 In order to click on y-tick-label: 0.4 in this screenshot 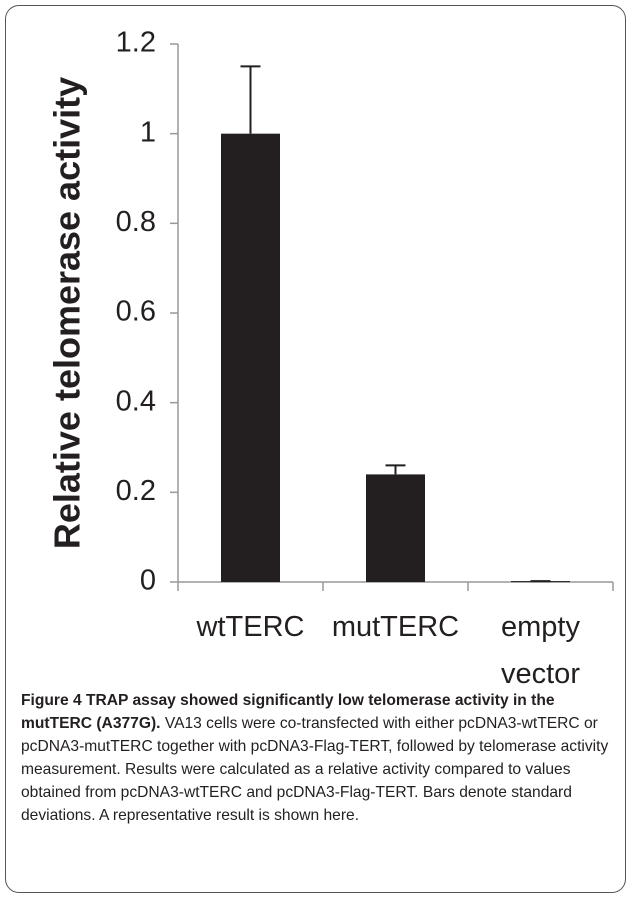, I will do `click(136, 401)`.